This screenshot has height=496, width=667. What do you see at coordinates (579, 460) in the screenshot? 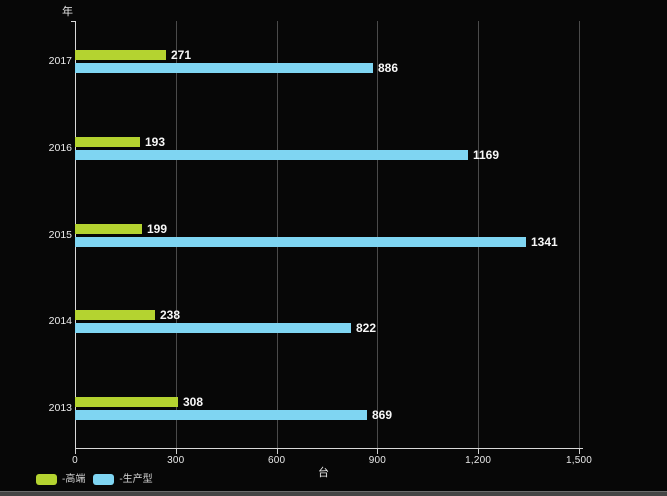
I see `x-tick-label-1,500: 1,500` at bounding box center [579, 460].